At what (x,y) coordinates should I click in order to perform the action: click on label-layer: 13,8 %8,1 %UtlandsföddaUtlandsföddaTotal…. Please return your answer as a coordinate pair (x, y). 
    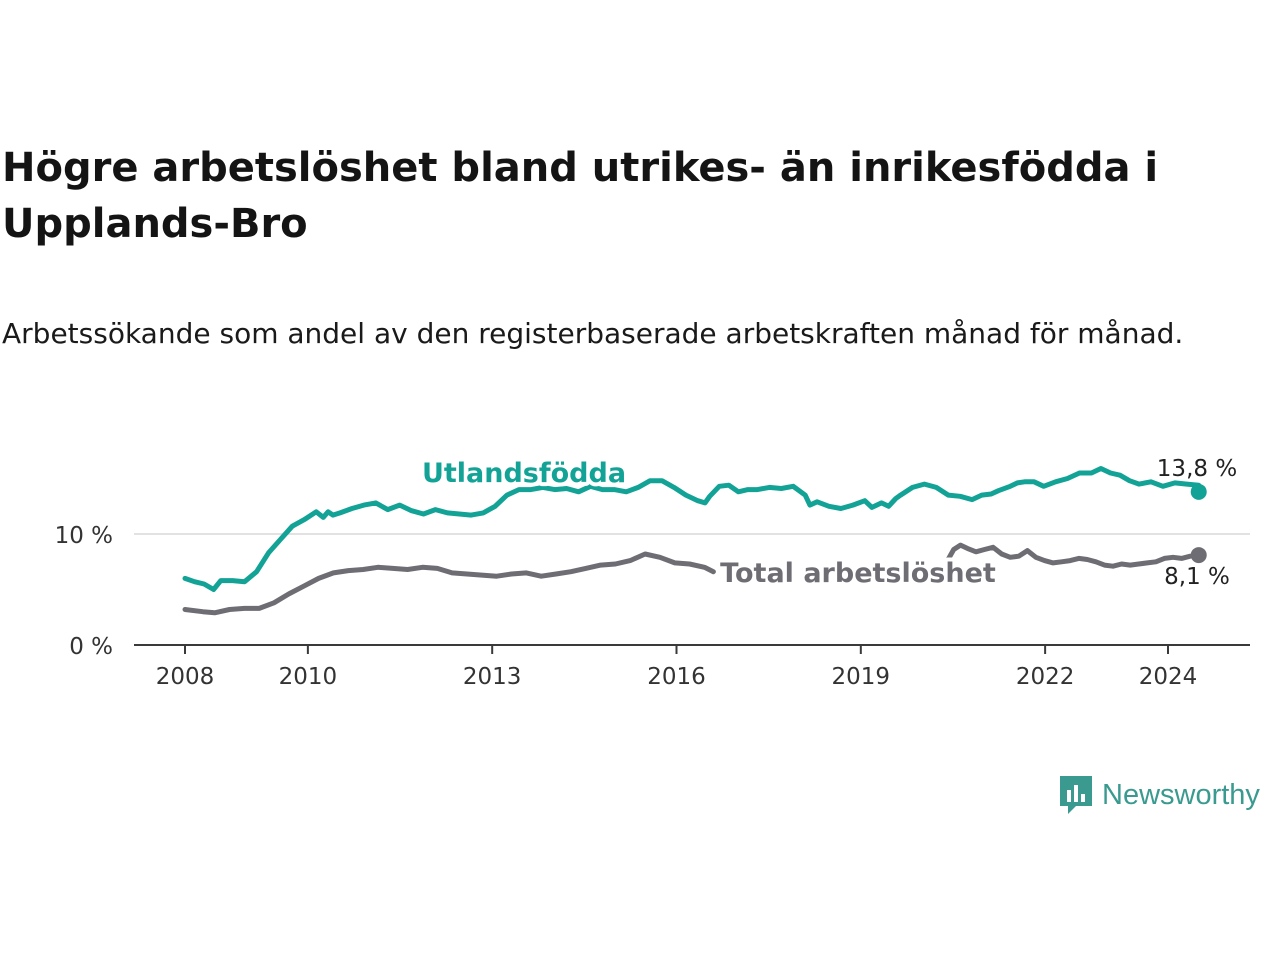
    Looking at the image, I should click on (827, 523).